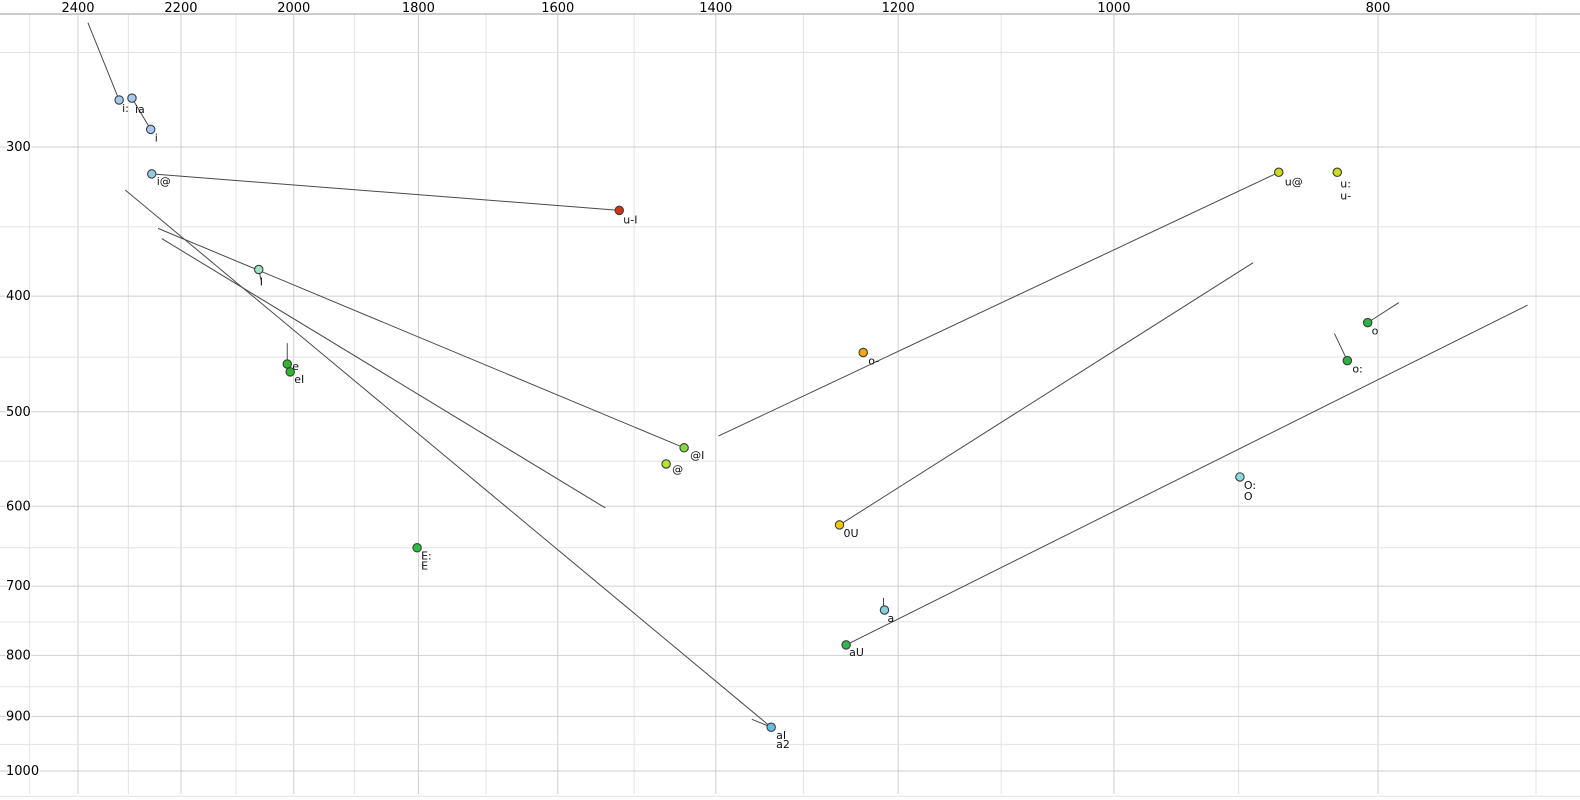 This screenshot has height=800, width=1580. Describe the element at coordinates (421, 338) in the screenshot. I see `trajectory-front-to-@I` at that location.